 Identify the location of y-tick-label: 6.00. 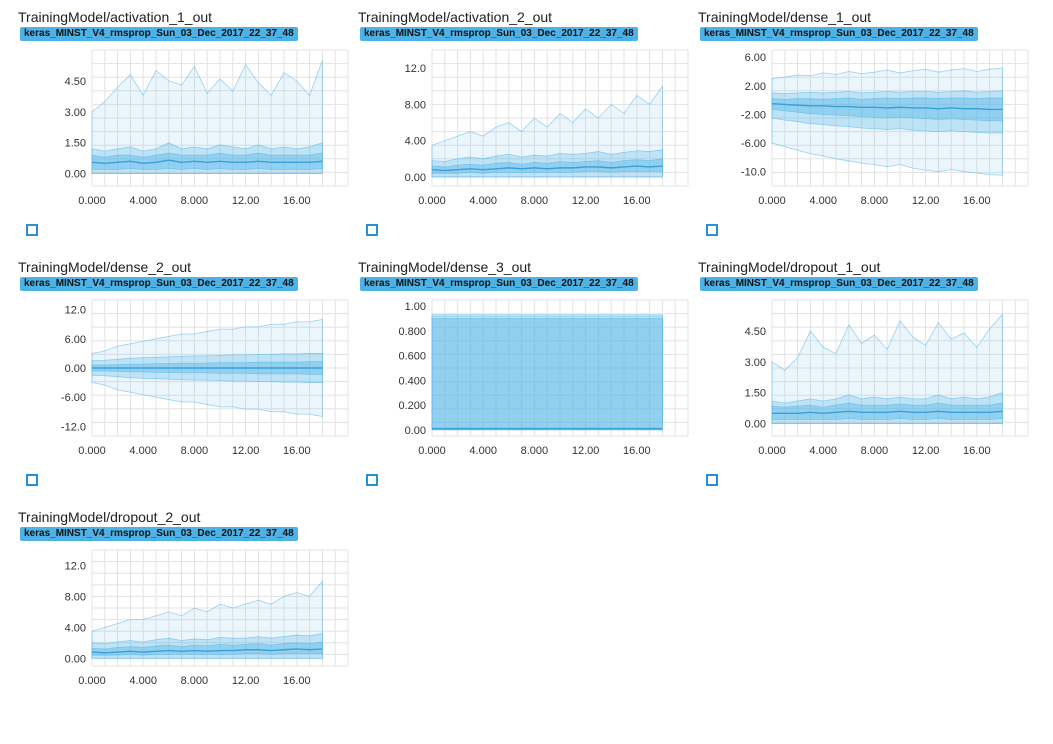
(755, 58).